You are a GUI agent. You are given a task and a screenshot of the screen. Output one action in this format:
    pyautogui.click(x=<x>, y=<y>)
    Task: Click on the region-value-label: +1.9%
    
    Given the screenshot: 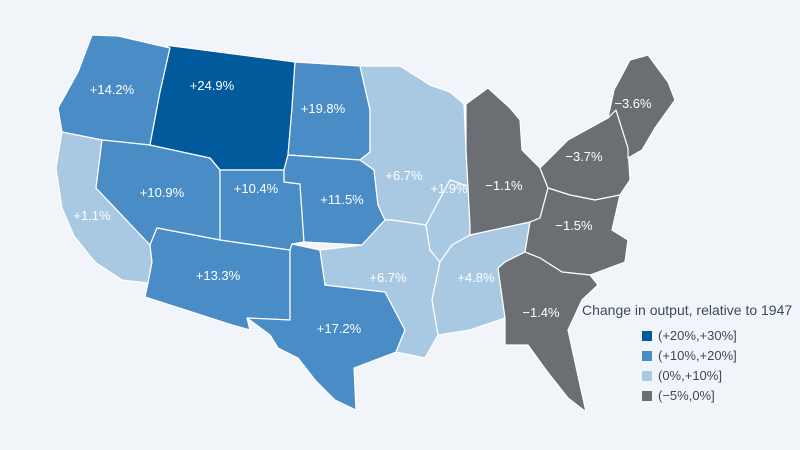 What is the action you would take?
    pyautogui.click(x=449, y=188)
    